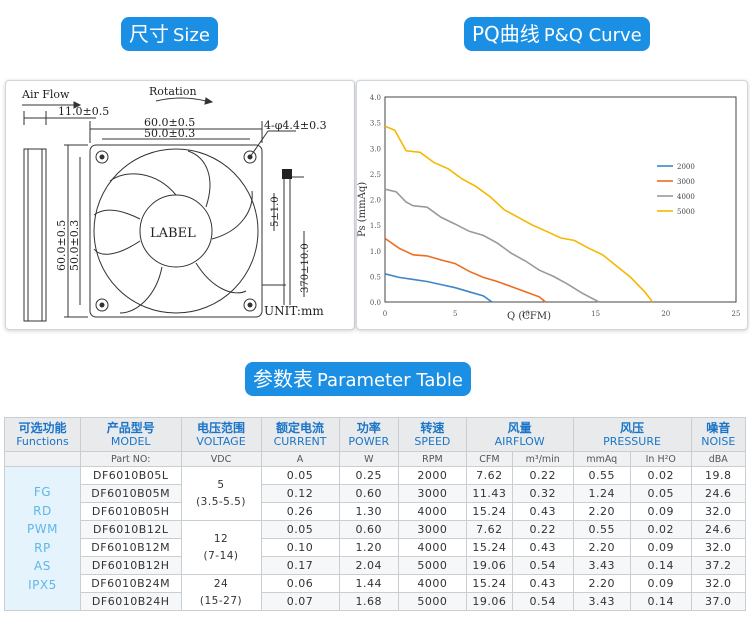 The height and width of the screenshot is (633, 750). What do you see at coordinates (432, 565) in the screenshot?
I see `speed-cell: 5000` at bounding box center [432, 565].